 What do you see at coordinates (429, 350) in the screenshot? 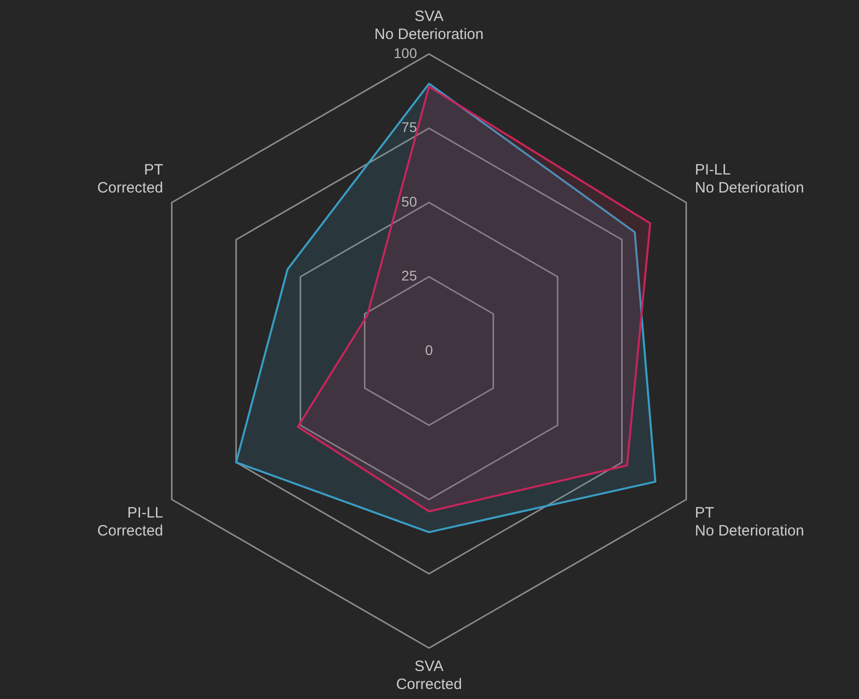
I see `y-tick-label: 0` at bounding box center [429, 350].